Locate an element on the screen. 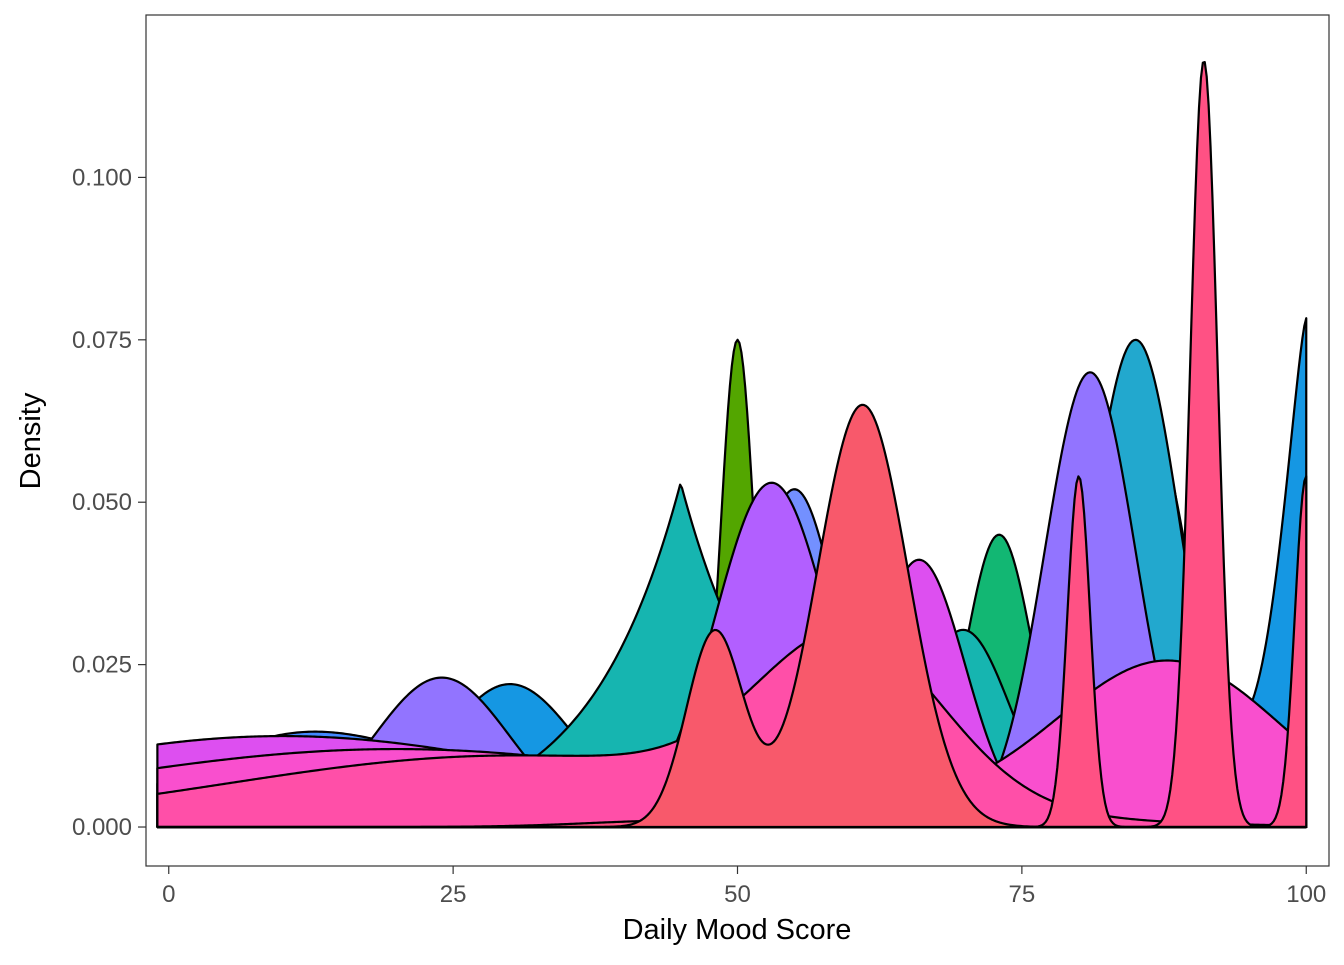 Image resolution: width=1344 pixels, height=965 pixels. x-axis-title: Daily Mood Score is located at coordinates (737, 930).